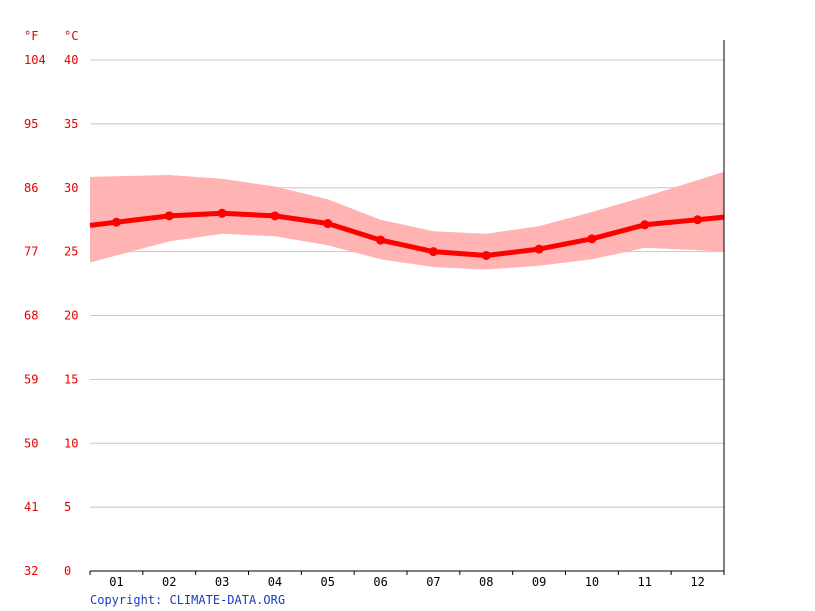  What do you see at coordinates (592, 582) in the screenshot?
I see `month-tick-label: 10` at bounding box center [592, 582].